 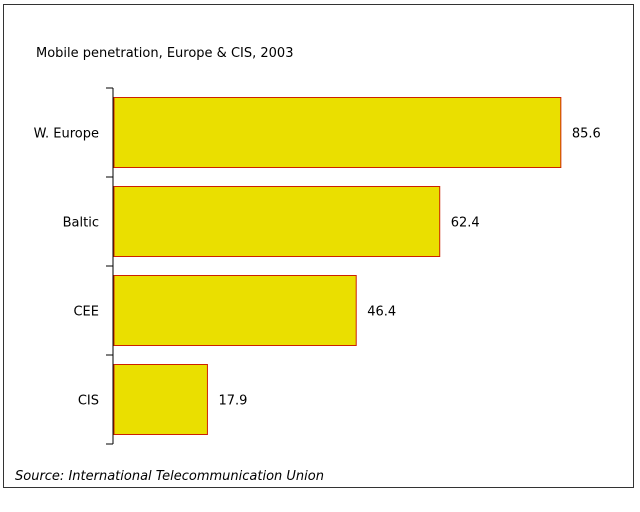 I want to click on data-label: 85.6, so click(x=586, y=134).